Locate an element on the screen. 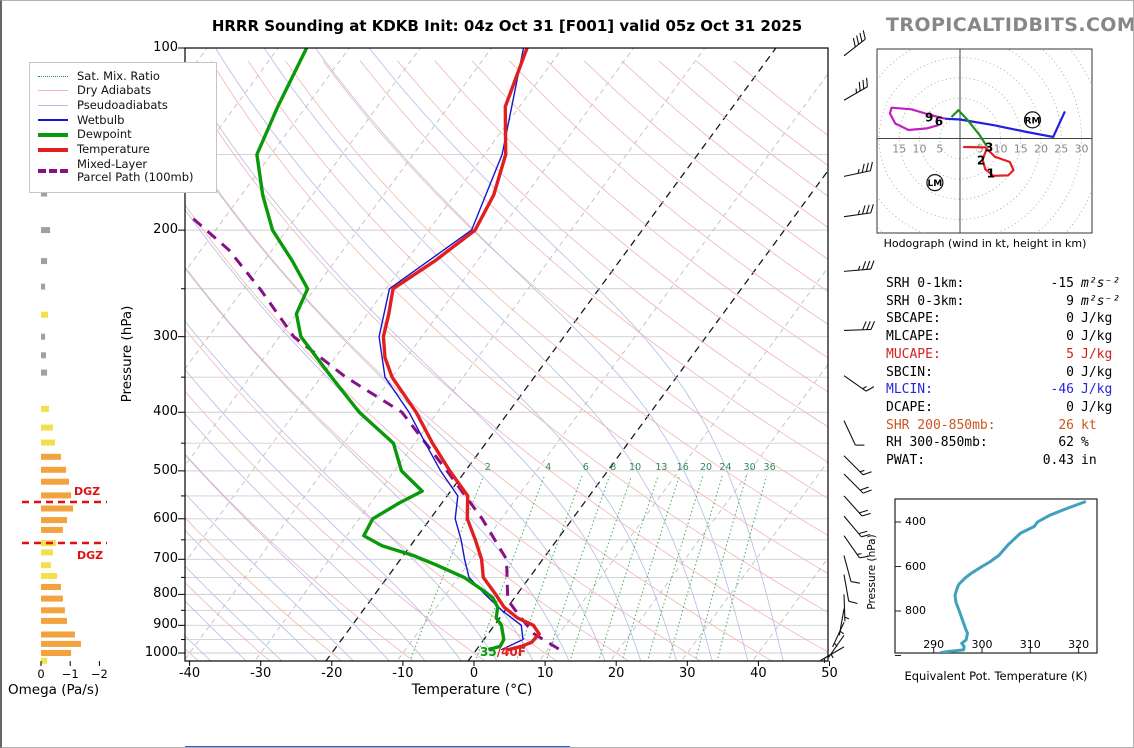  mixing-ratio-label: 30 is located at coordinates (750, 467).